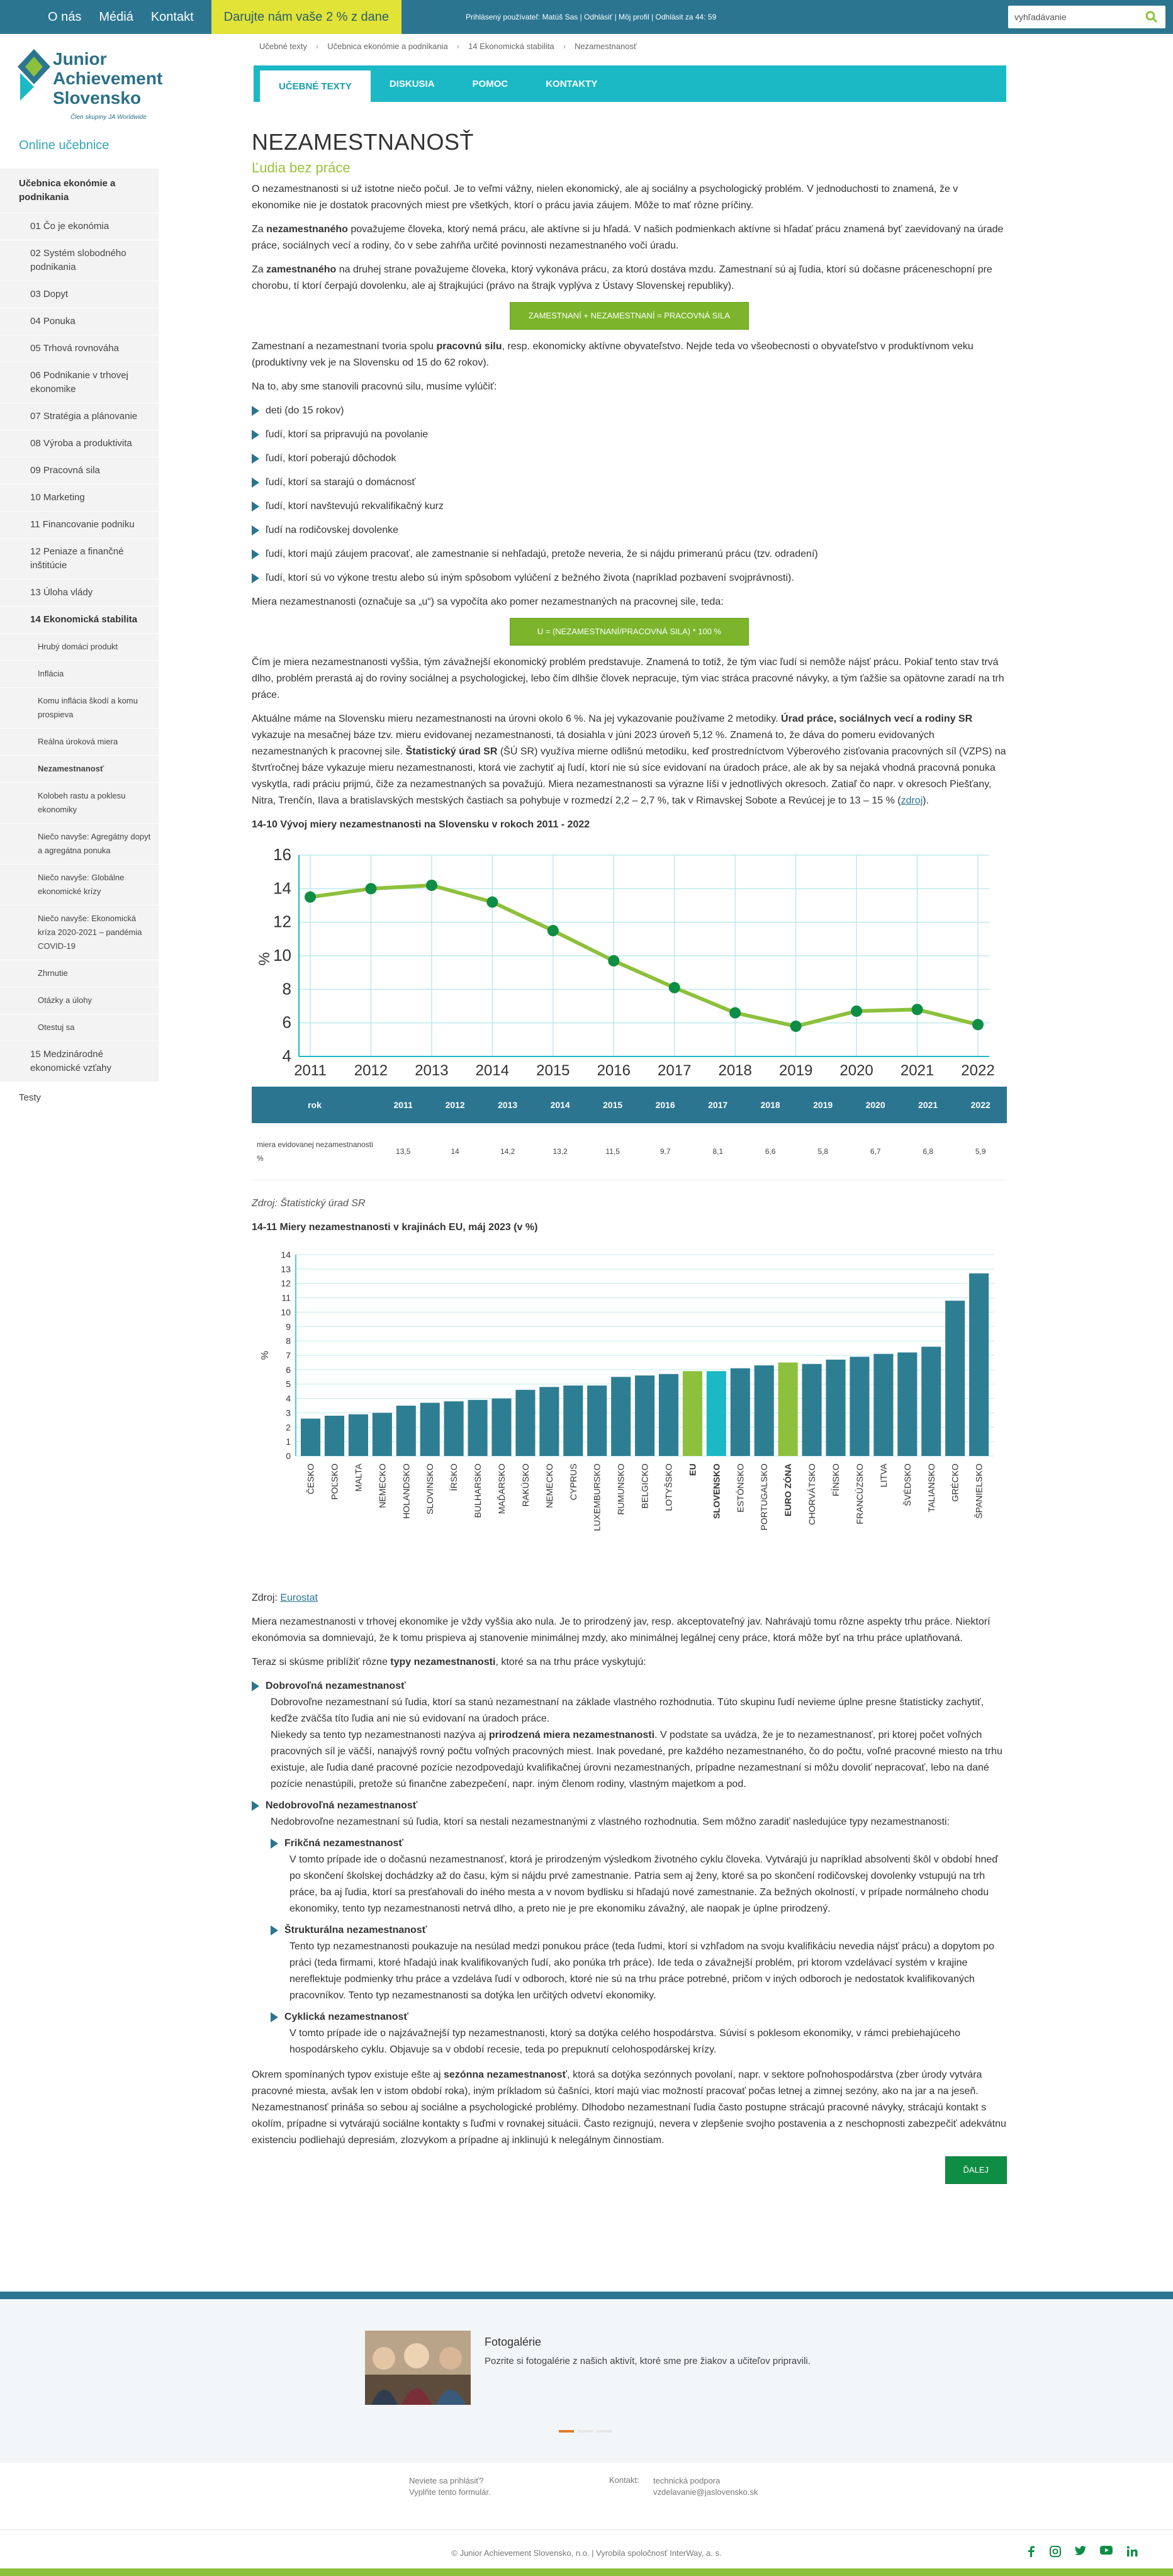  Describe the element at coordinates (79, 498) in the screenshot. I see `sidebar-item: 10 Marketing` at that location.